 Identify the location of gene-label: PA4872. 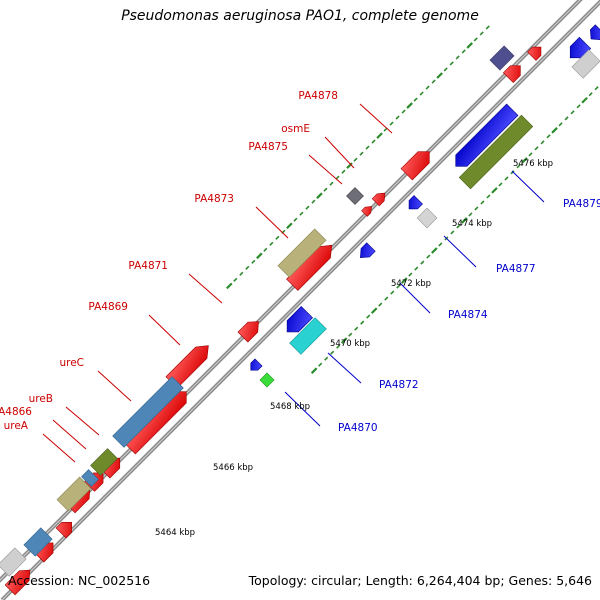
(399, 385).